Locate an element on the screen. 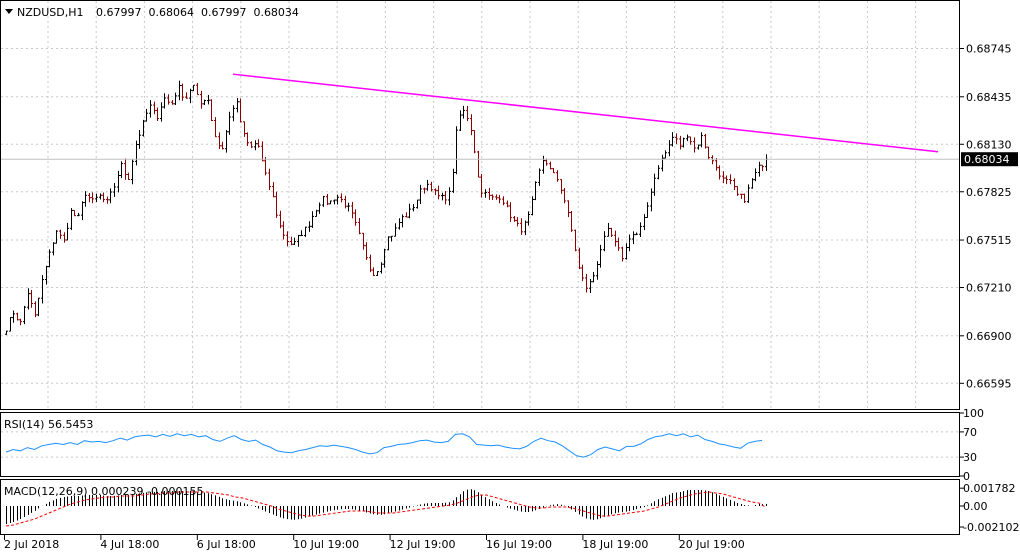 This screenshot has width=1020, height=556. time-tick-label: 20 Jul 19:00 is located at coordinates (712, 544).